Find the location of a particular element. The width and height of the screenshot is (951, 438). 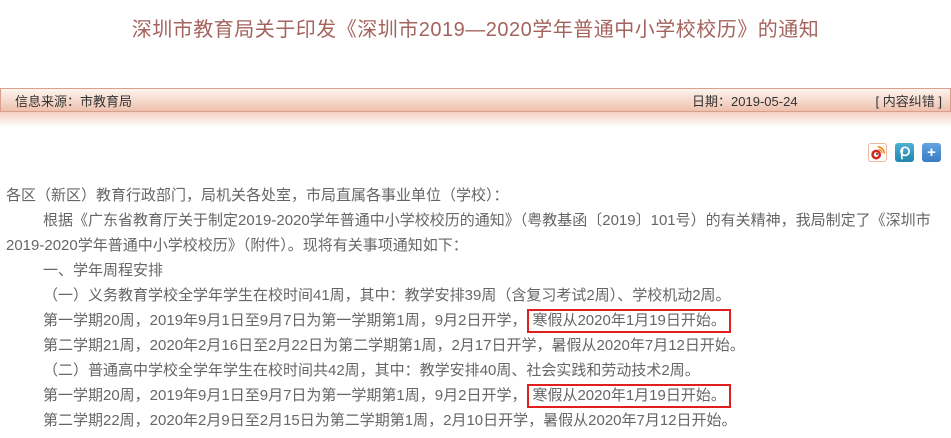

term1-text: 第一学期20周，2019年9月1日至9月7日为第一学期第1周，9月2日开学， is located at coordinates (285, 320).